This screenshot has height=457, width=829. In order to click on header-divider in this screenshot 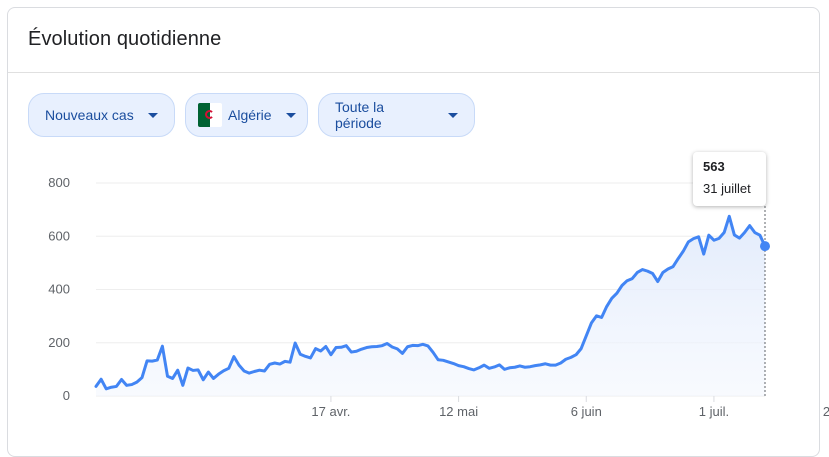, I will do `click(413, 72)`.